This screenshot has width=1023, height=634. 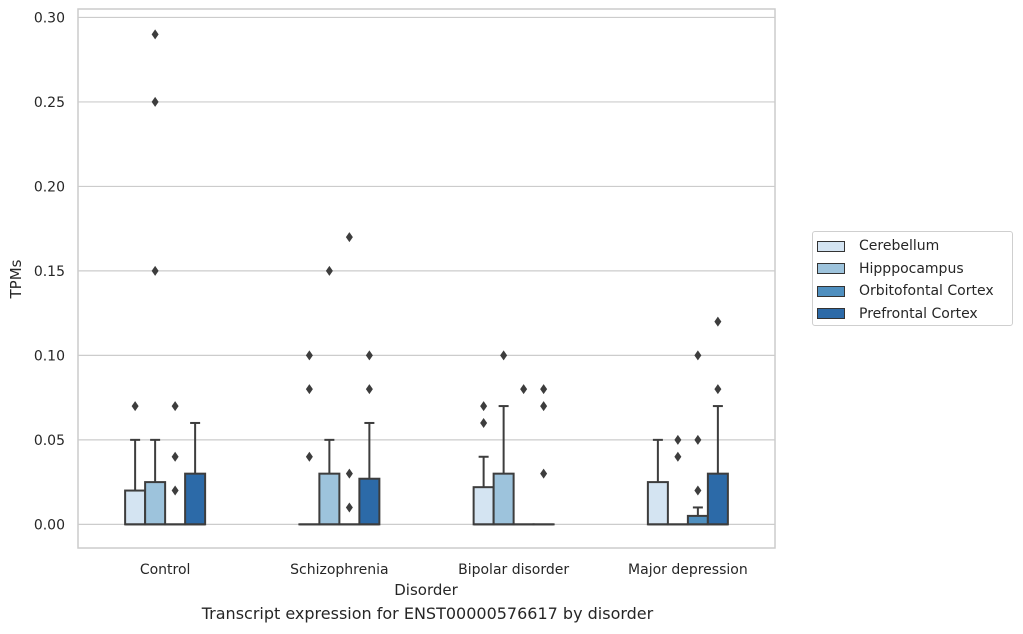 What do you see at coordinates (49, 103) in the screenshot?
I see `y-tick-label: 0.25` at bounding box center [49, 103].